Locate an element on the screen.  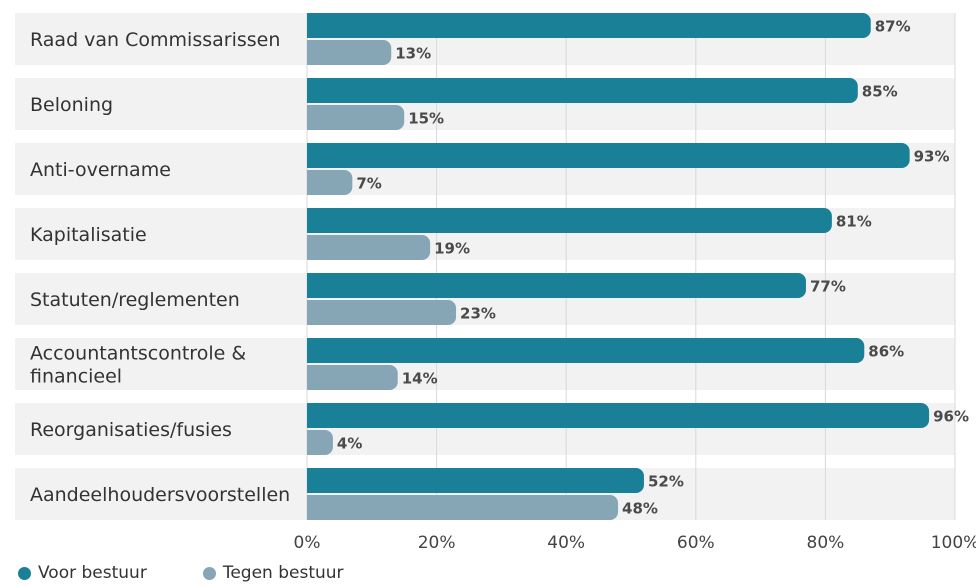
x-axis-ticks: 0% 20% 40% 60% 80% 100% is located at coordinates (635, 543).